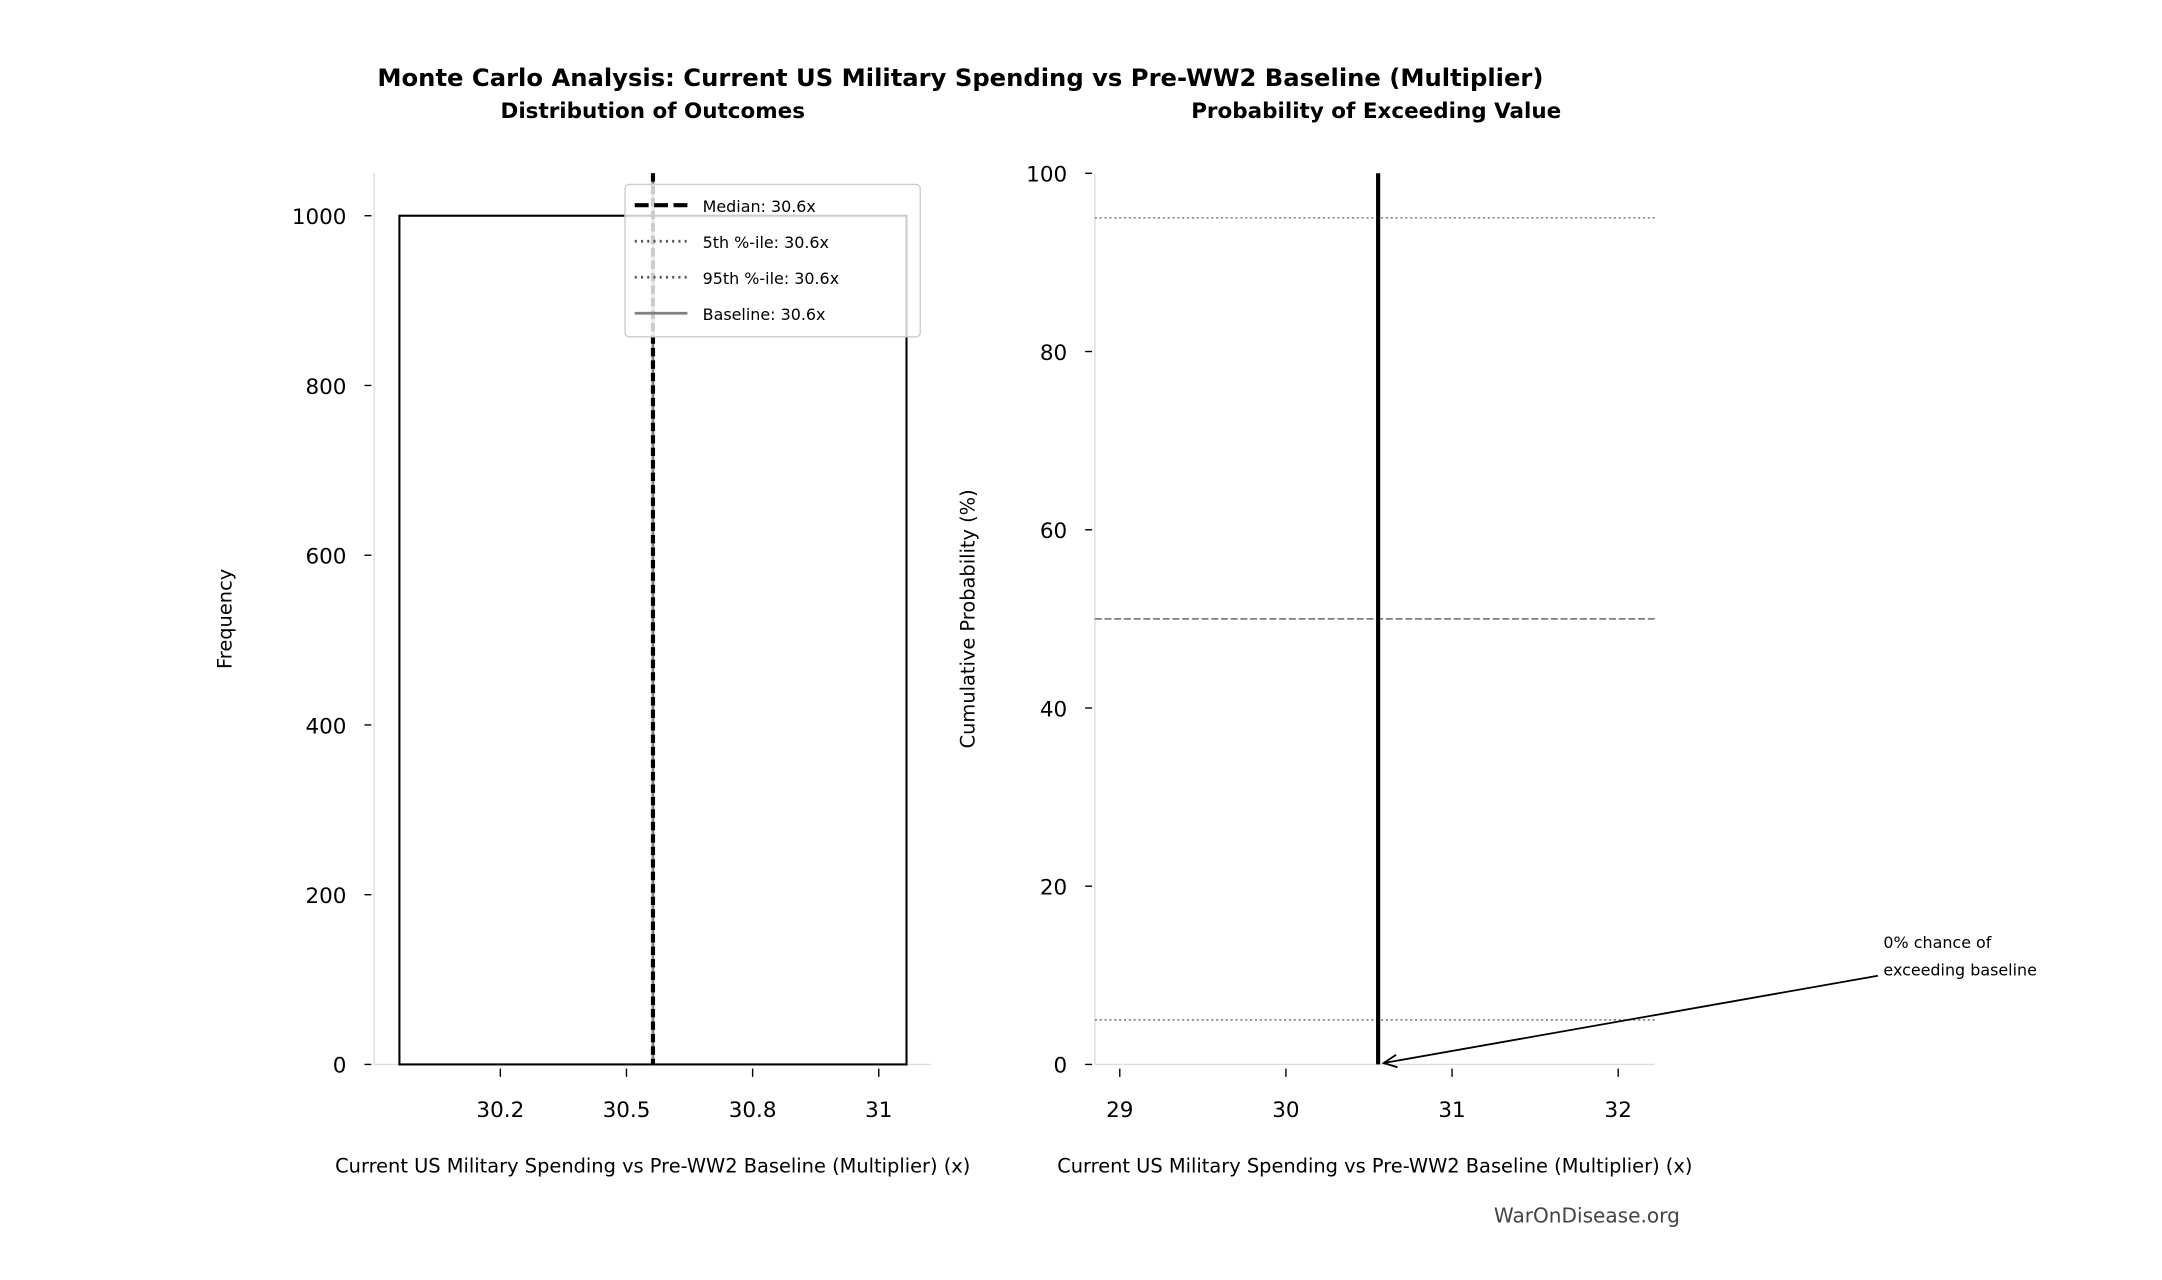  What do you see at coordinates (653, 111) in the screenshot?
I see `left-chart-title: Distribution of Outcomes` at bounding box center [653, 111].